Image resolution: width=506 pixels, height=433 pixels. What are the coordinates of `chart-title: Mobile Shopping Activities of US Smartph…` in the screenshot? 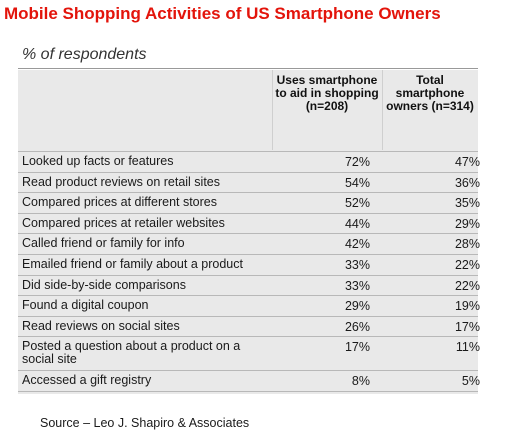 It's located at (222, 13).